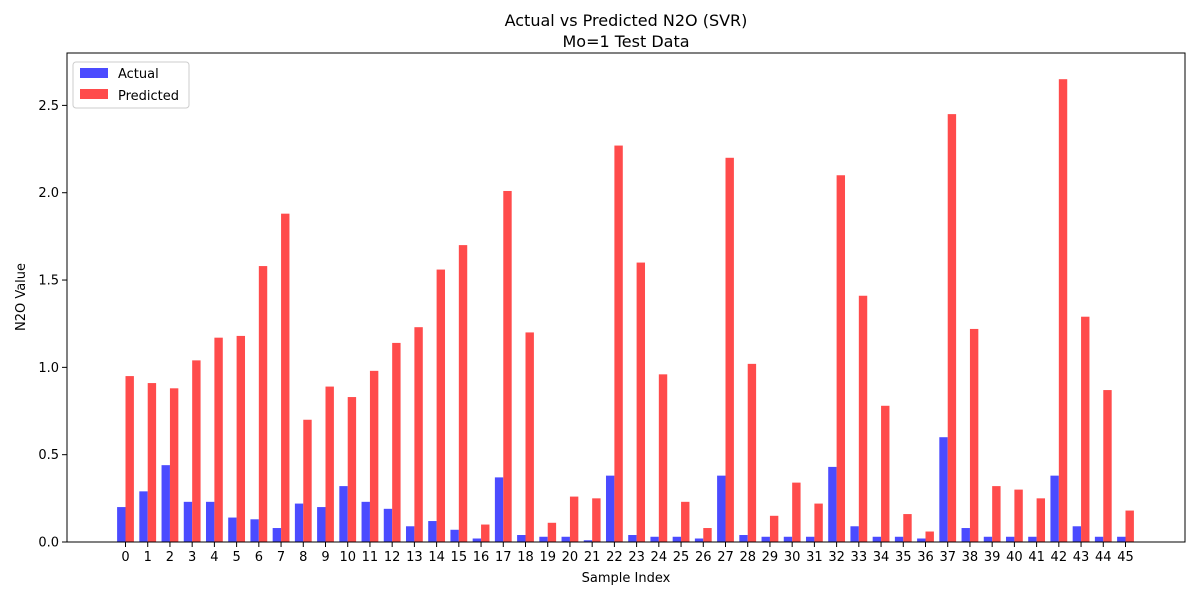 The image size is (1200, 600). What do you see at coordinates (436, 557) in the screenshot?
I see `x-tick-label: 14` at bounding box center [436, 557].